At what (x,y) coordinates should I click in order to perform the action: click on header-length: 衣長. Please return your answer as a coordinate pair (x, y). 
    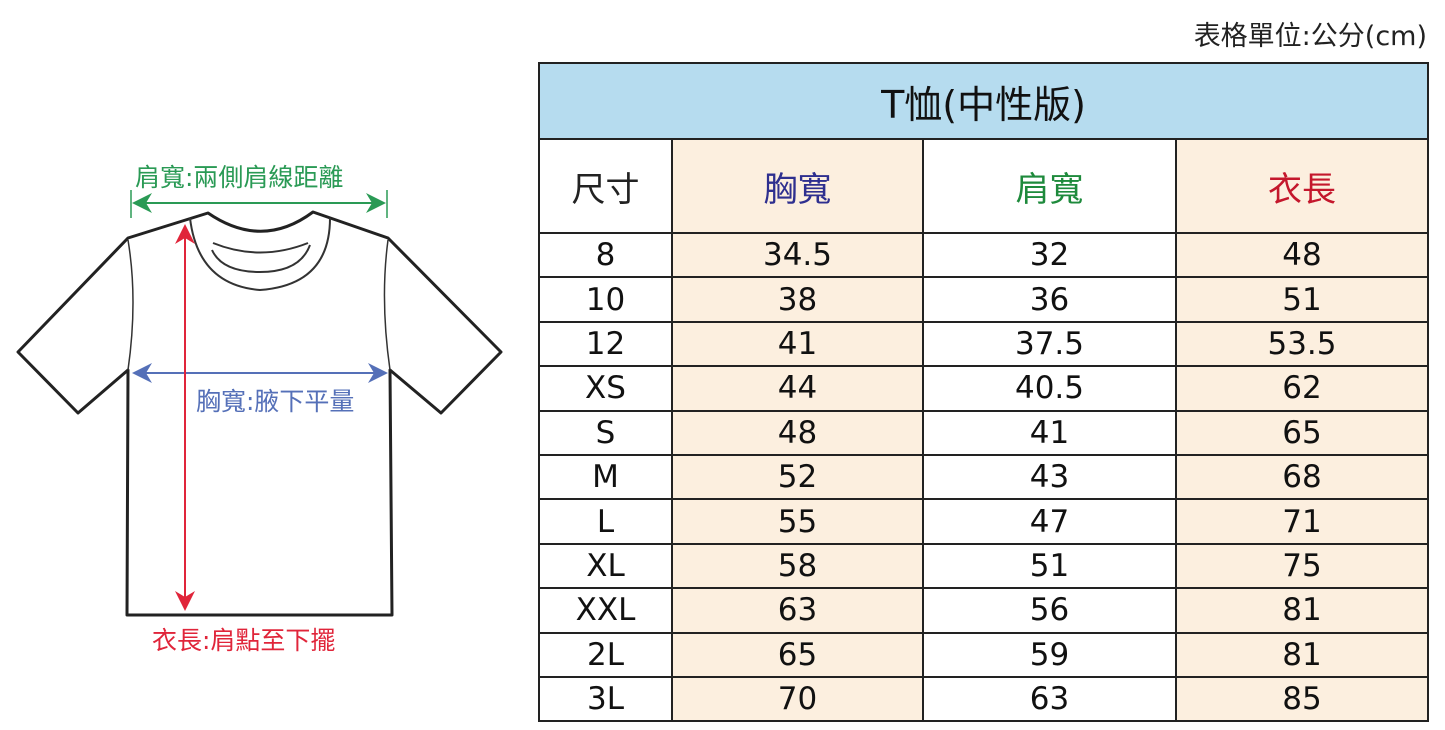
    Looking at the image, I should click on (1302, 186).